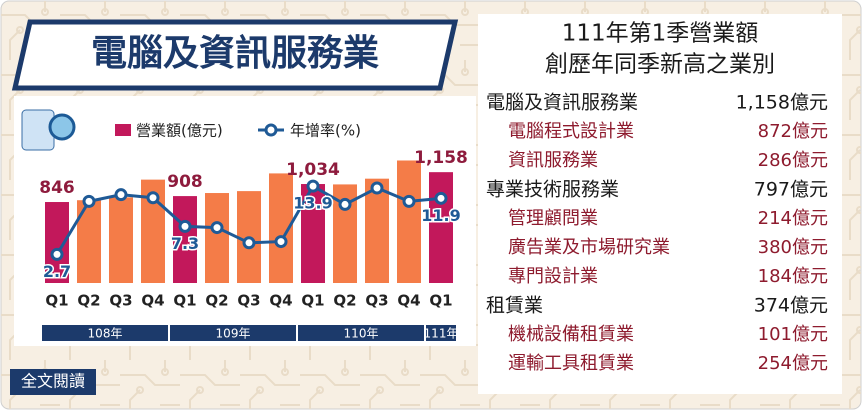 This screenshot has height=413, width=865. Describe the element at coordinates (793, 218) in the screenshot. I see `item-value: 214億元` at that location.